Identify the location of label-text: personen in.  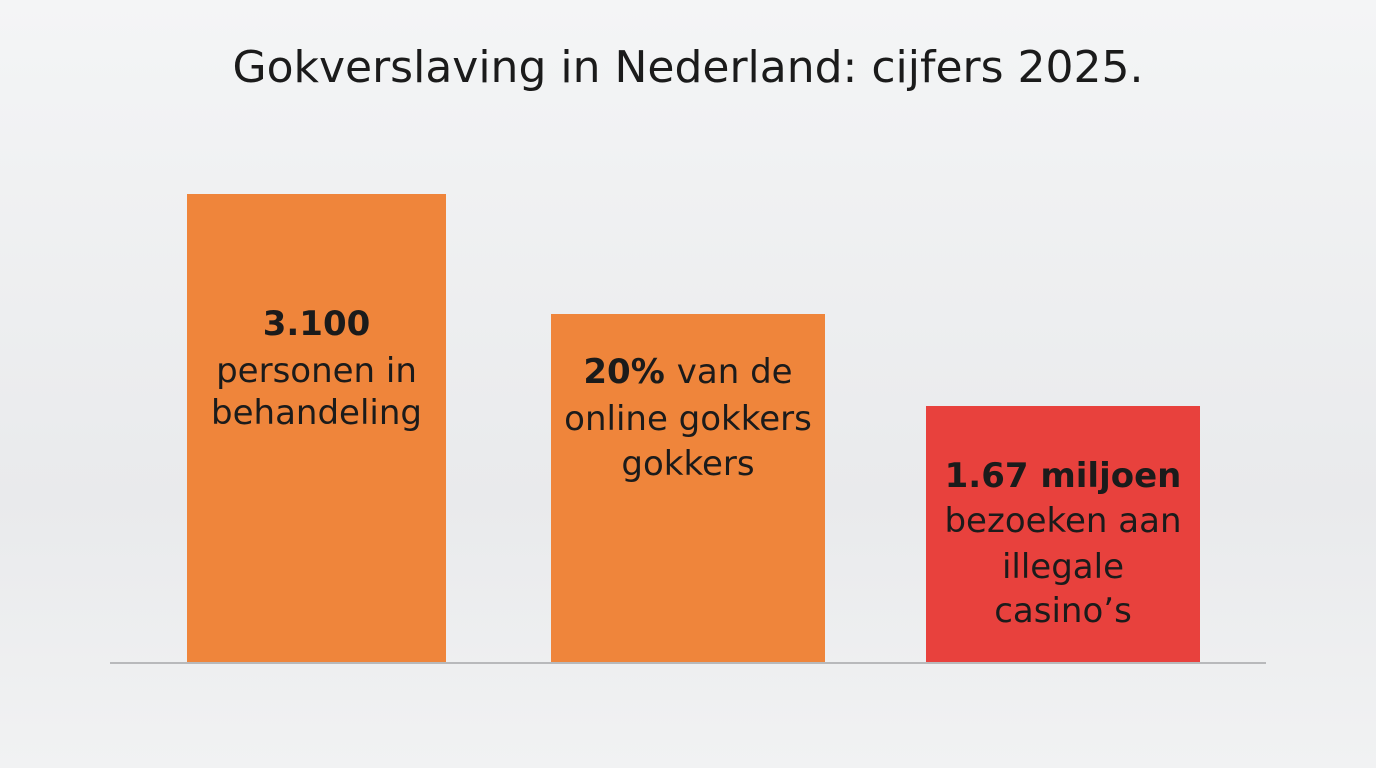
(316, 371).